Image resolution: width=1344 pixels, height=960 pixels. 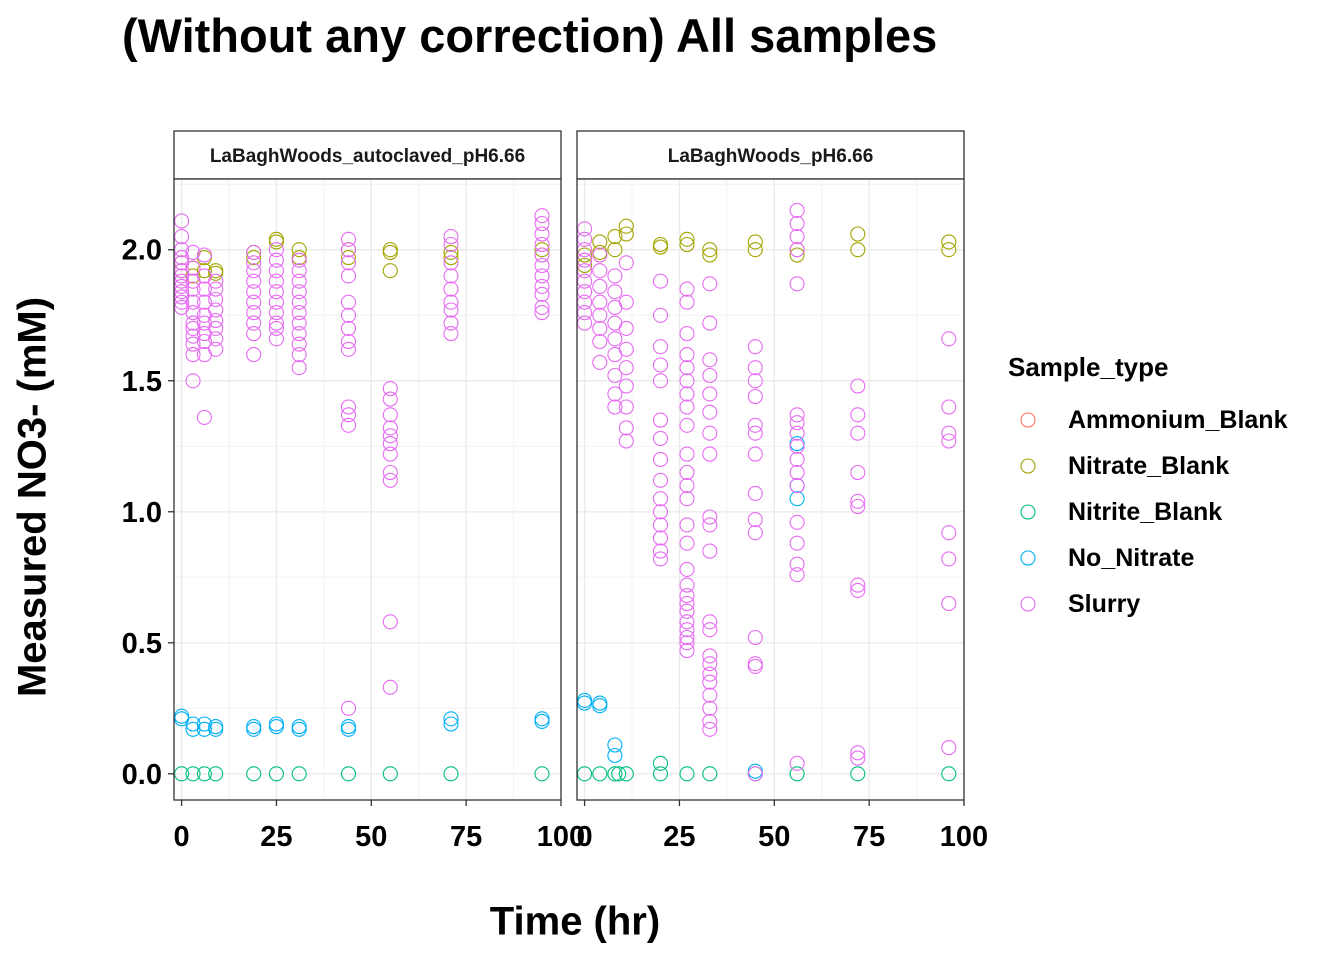 What do you see at coordinates (1147, 604) in the screenshot?
I see `legend-item: Slurry` at bounding box center [1147, 604].